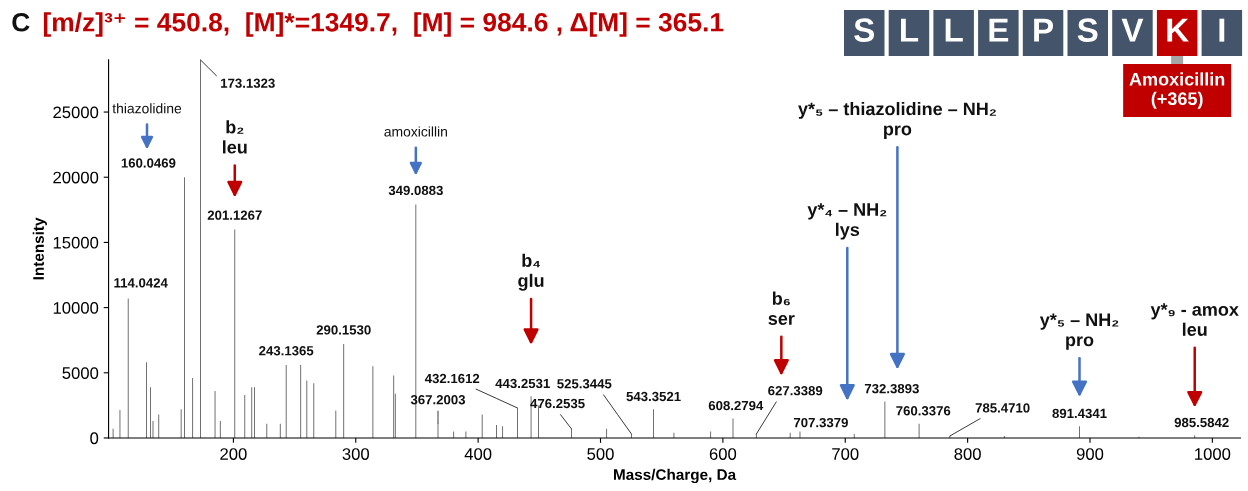  Describe the element at coordinates (820, 422) in the screenshot. I see `annotation: 707.3379` at that location.